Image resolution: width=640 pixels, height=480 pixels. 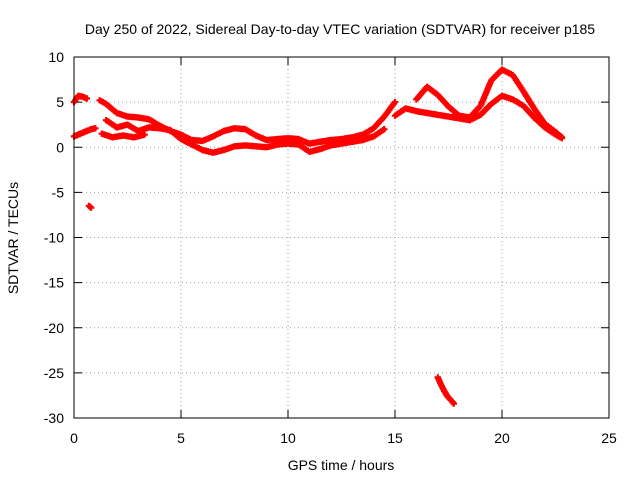 I want to click on y-tick-label: -10, so click(x=54, y=238).